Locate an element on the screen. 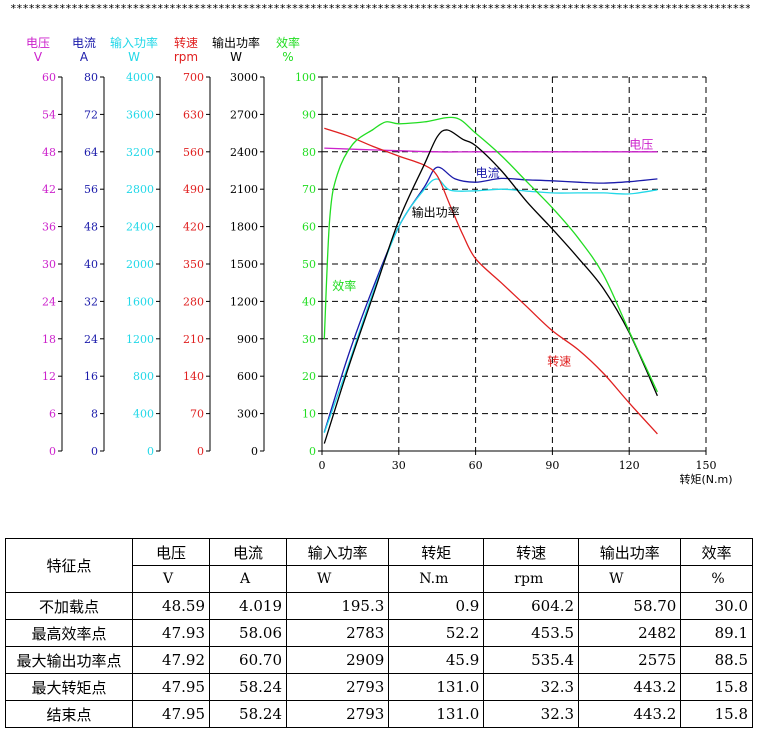 Image resolution: width=760 pixels, height=738 pixels. x-tick-label: 0 is located at coordinates (322, 465).